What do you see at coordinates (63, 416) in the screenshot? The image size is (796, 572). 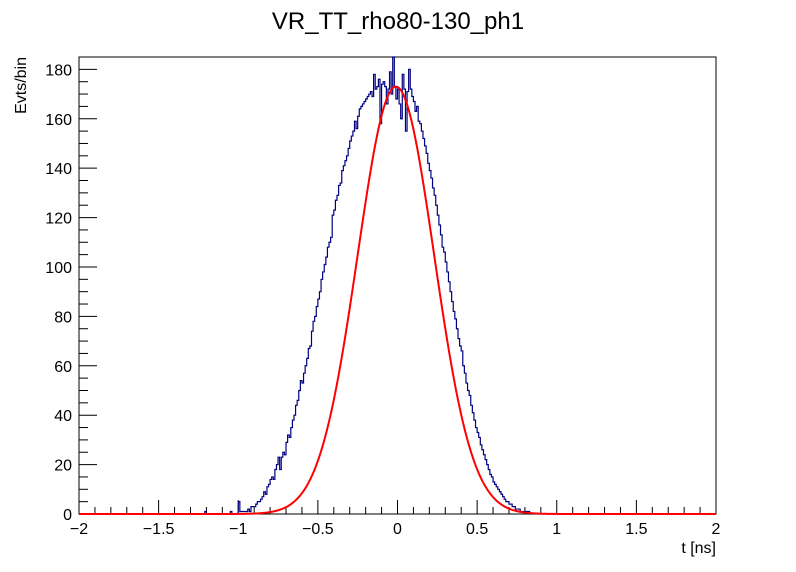 I see `y-tick-label: 40` at bounding box center [63, 416].